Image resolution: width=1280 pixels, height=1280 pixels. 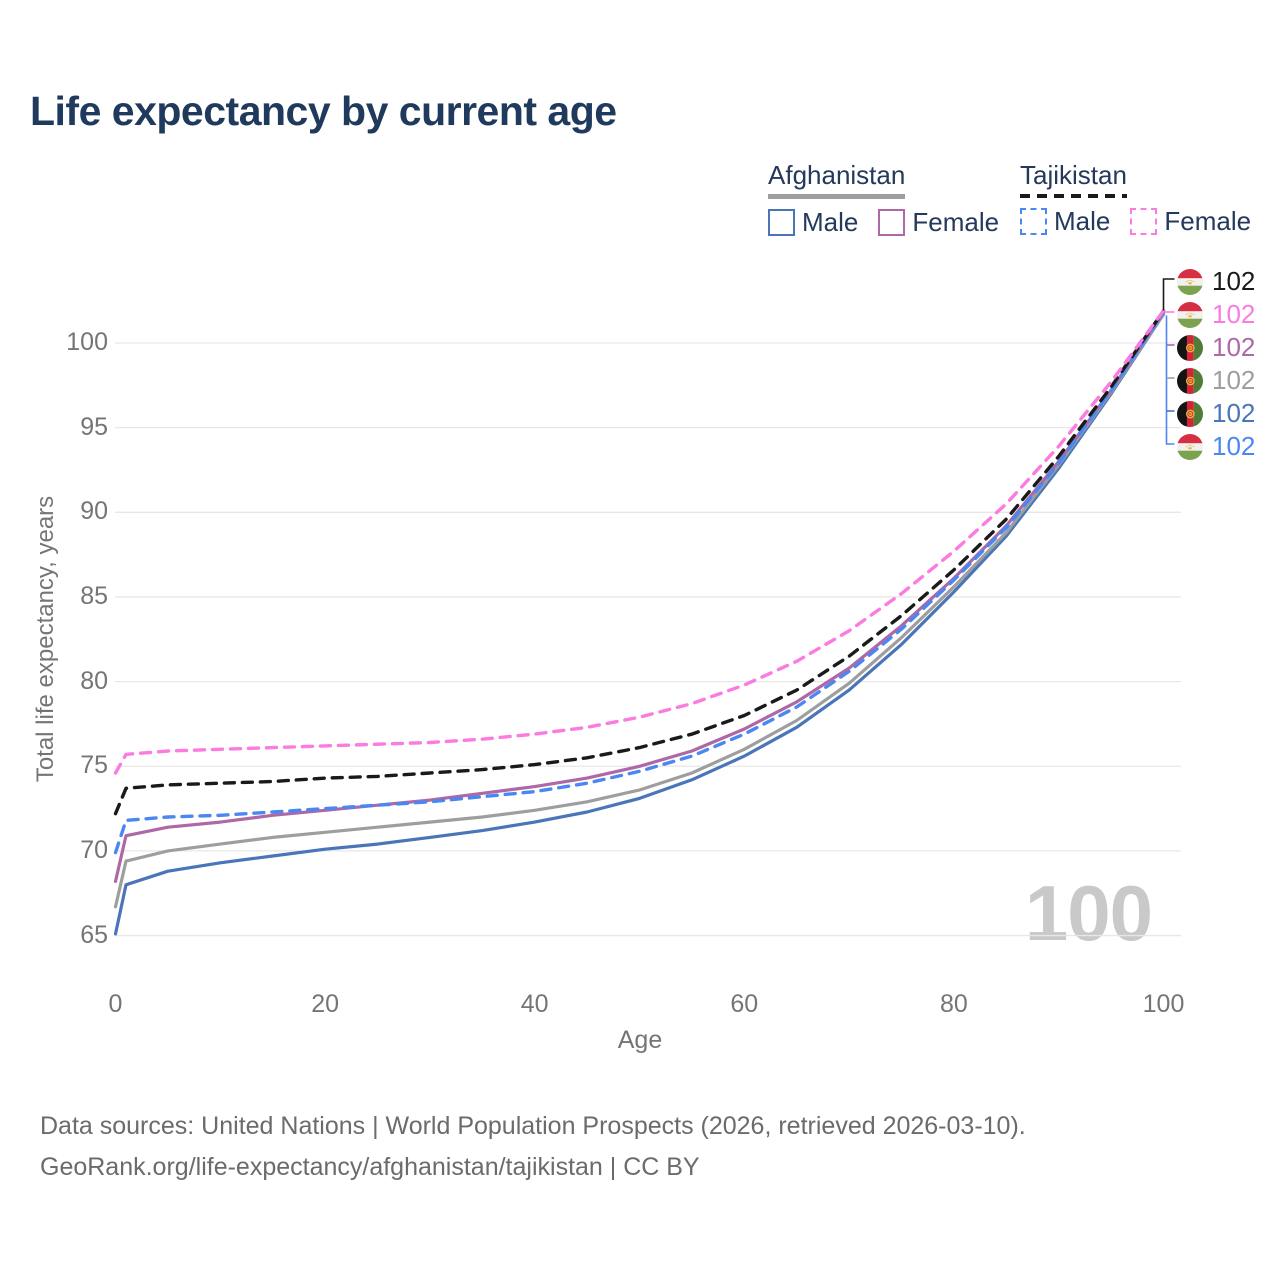 I want to click on y-tick-95: 95, so click(x=94, y=426).